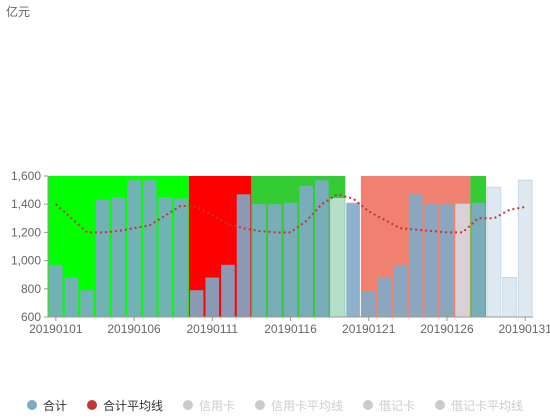 This screenshot has height=420, width=550. What do you see at coordinates (26, 204) in the screenshot?
I see `y-tick-label: 1,400` at bounding box center [26, 204].